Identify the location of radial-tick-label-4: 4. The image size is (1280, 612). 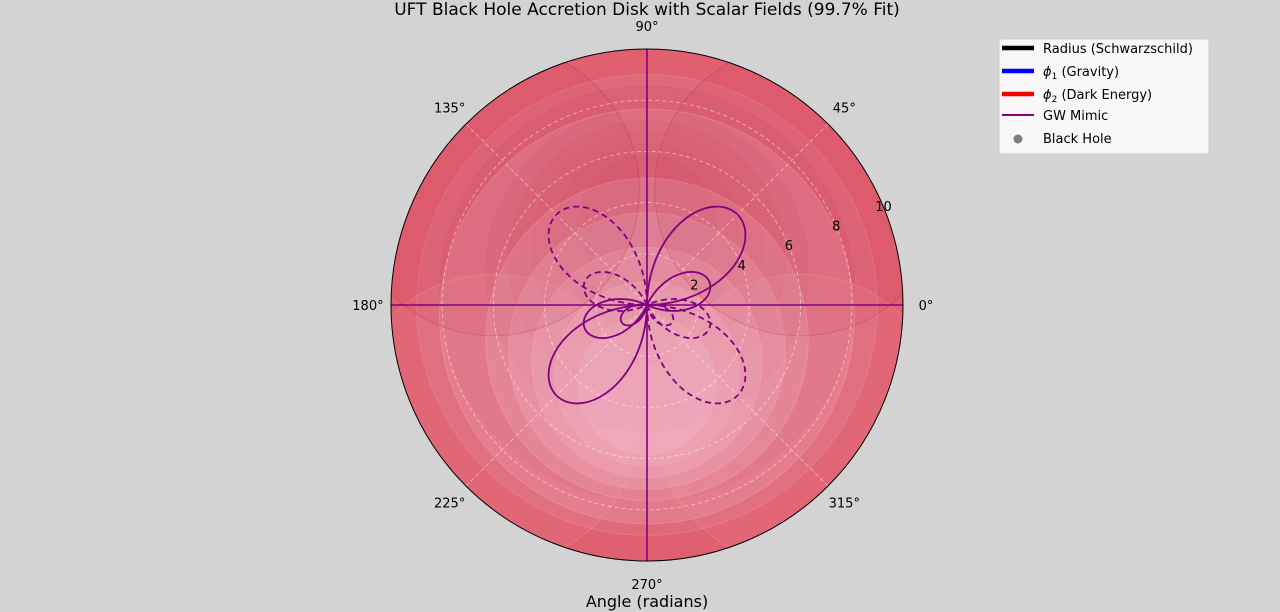
(741, 266).